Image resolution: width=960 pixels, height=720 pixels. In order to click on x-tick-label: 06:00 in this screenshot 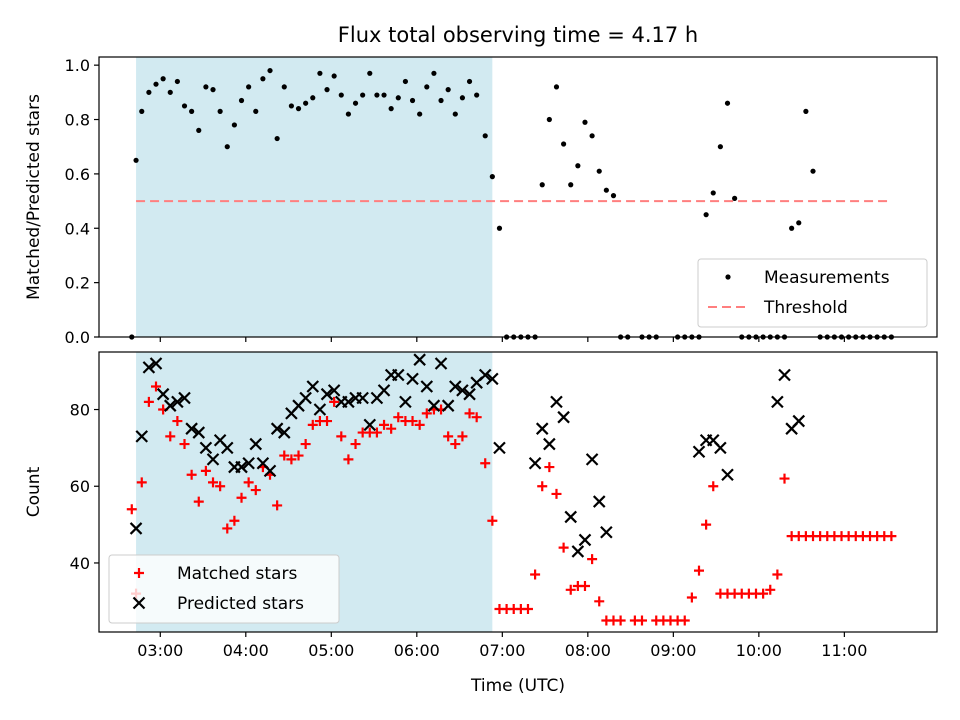, I will do `click(417, 650)`.